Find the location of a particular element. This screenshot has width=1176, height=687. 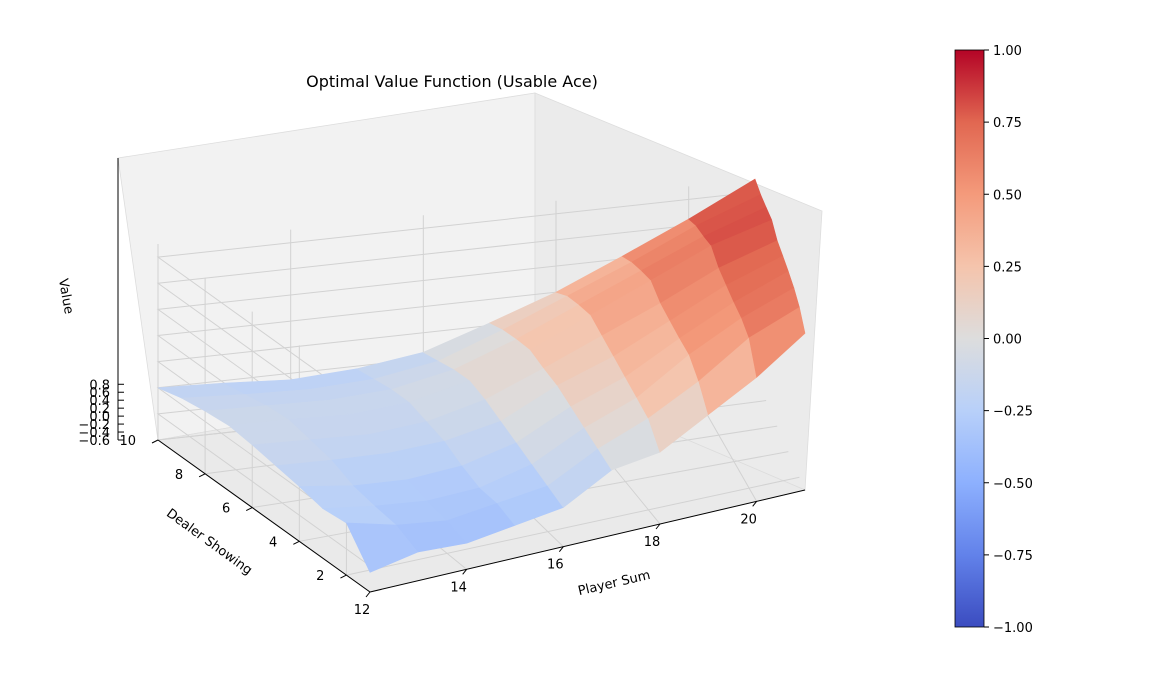

y-tick-label: 8 is located at coordinates (179, 475).